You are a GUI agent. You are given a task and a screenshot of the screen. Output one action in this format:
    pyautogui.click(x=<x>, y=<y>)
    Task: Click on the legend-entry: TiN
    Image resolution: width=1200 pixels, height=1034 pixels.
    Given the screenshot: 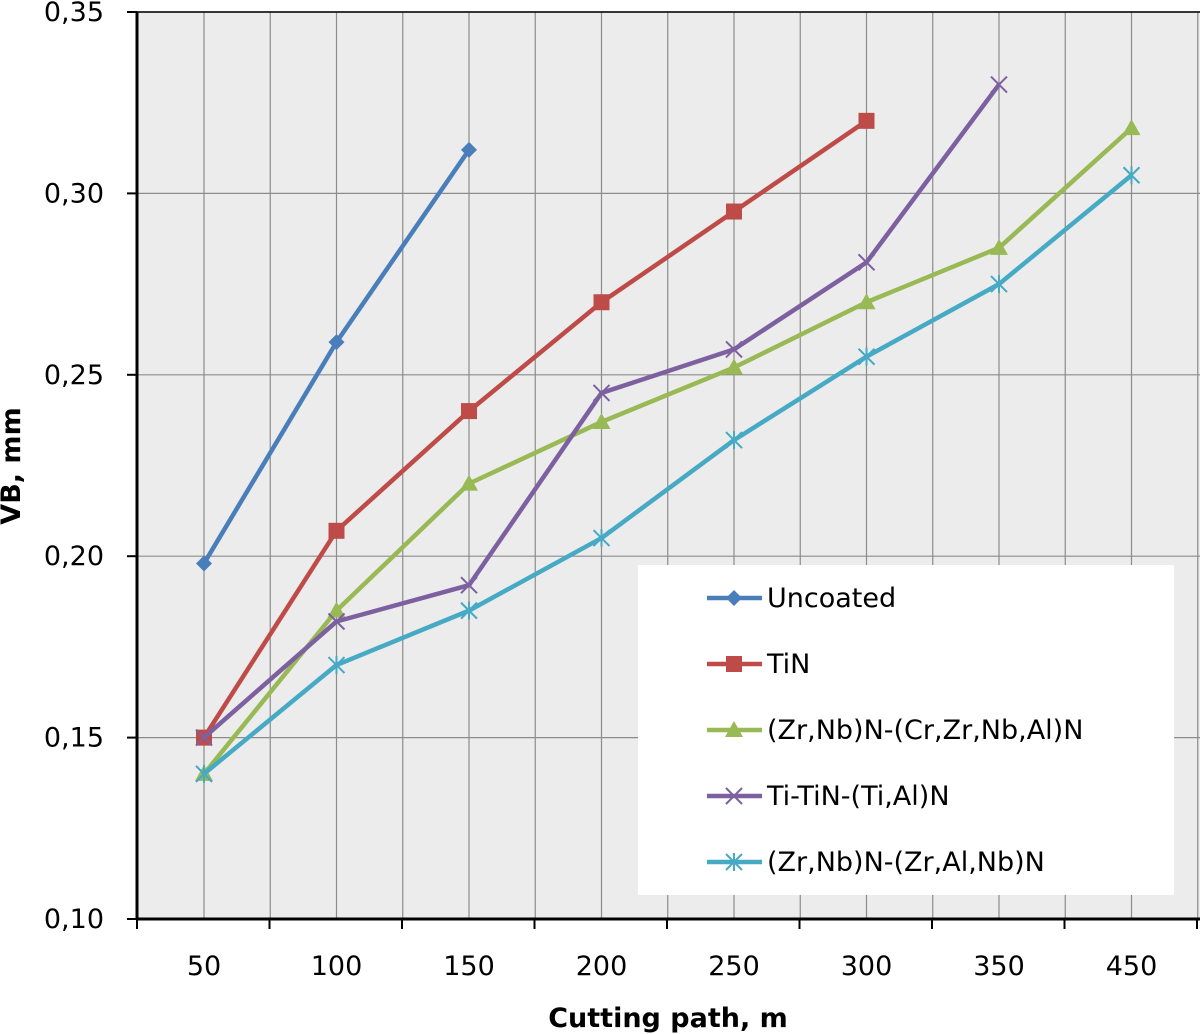 What is the action you would take?
    pyautogui.click(x=758, y=664)
    